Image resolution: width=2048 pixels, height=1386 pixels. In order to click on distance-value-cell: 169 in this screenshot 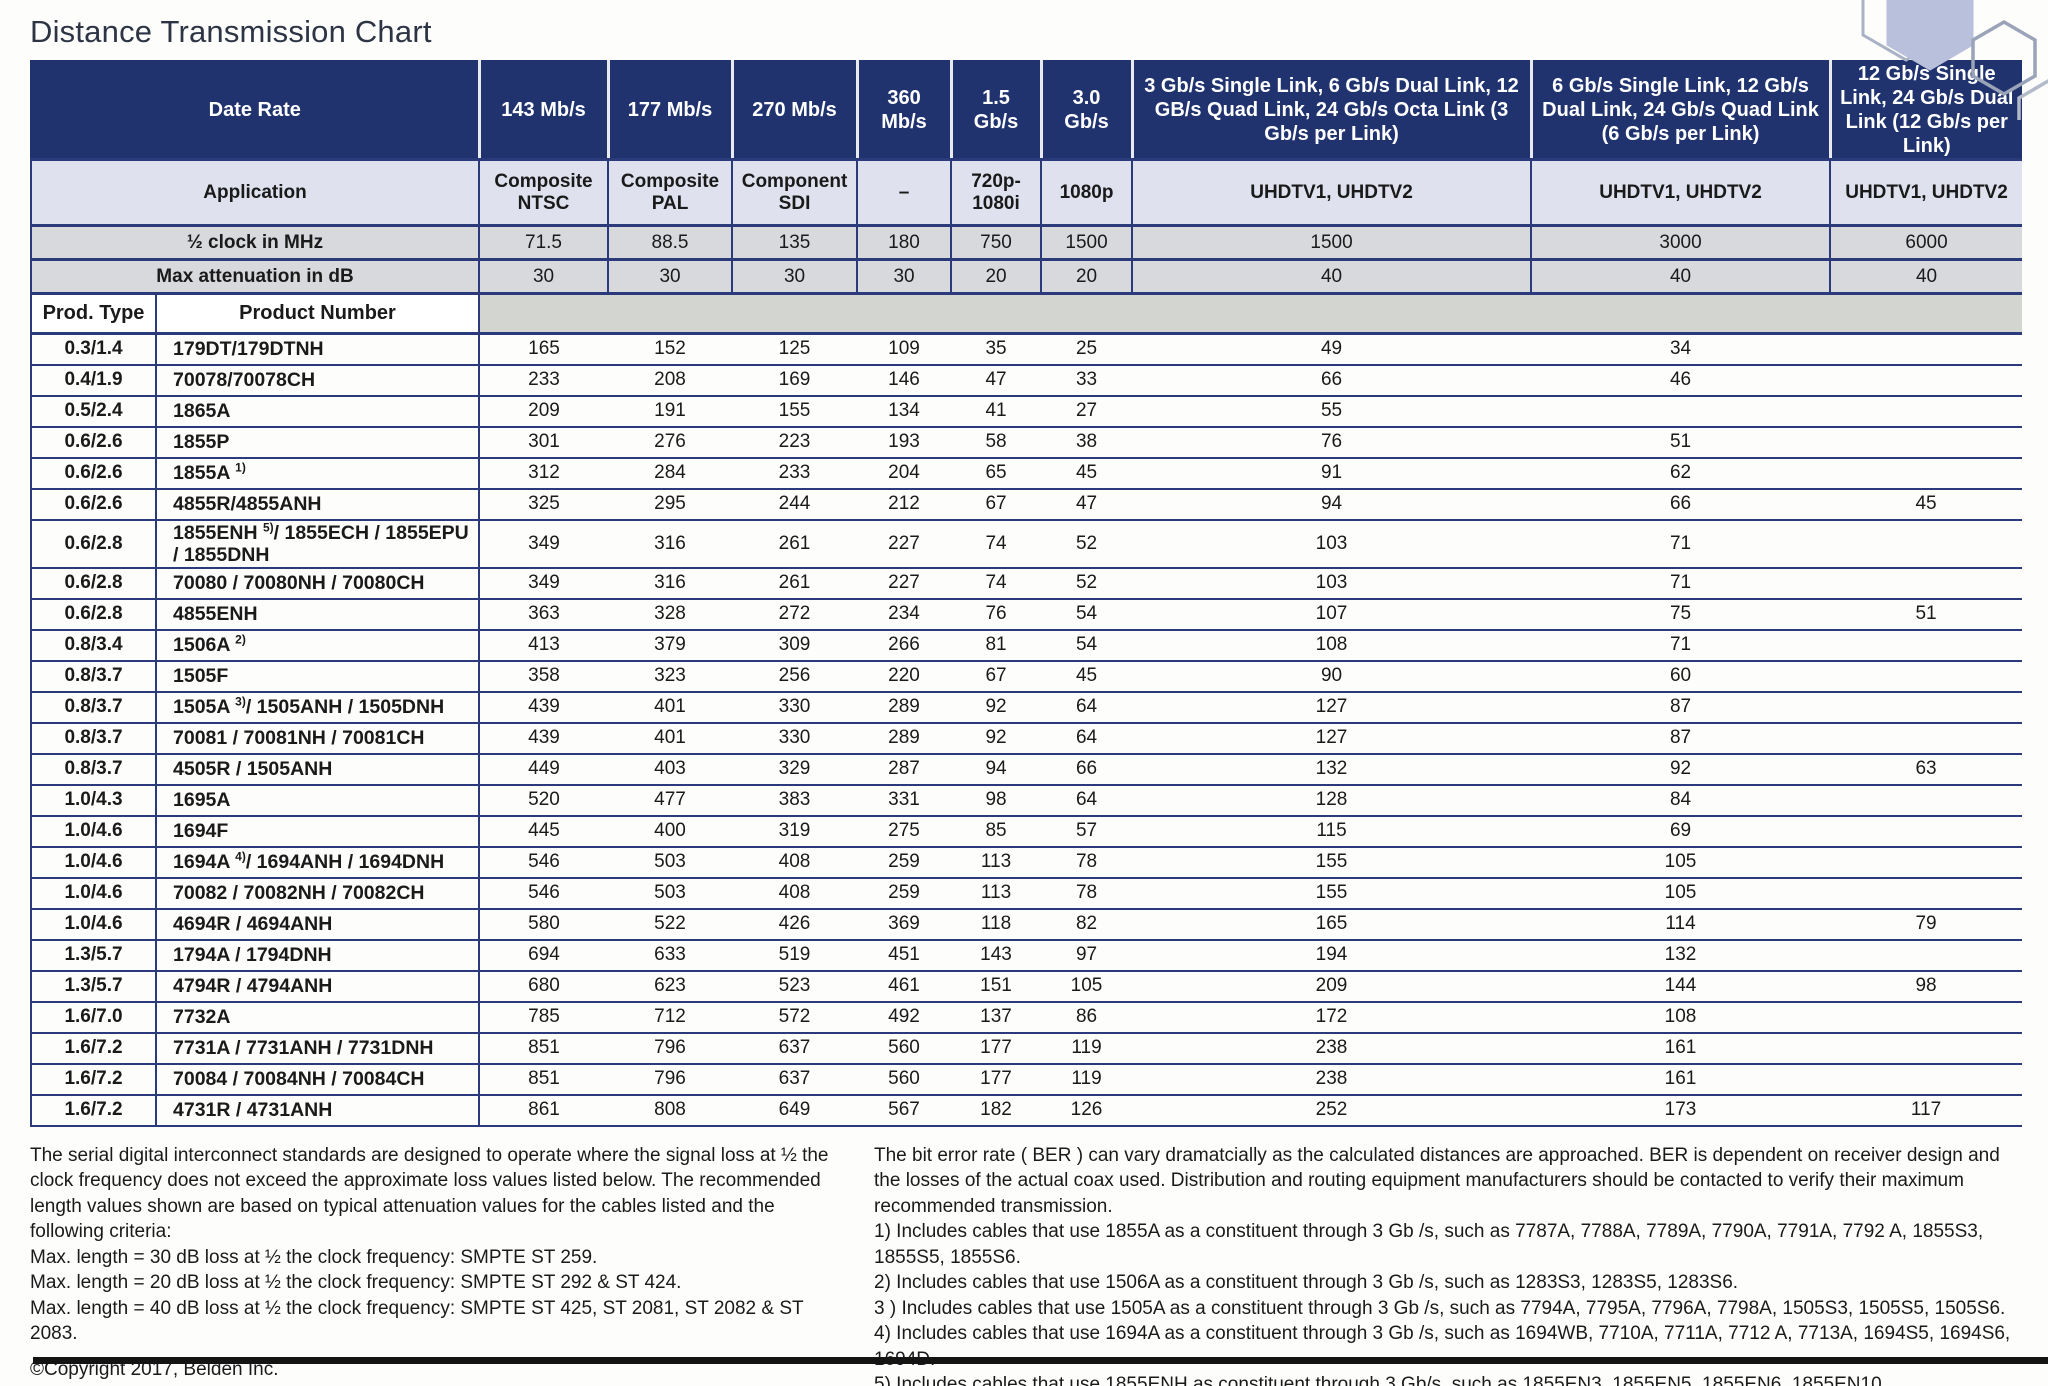, I will do `click(795, 380)`.